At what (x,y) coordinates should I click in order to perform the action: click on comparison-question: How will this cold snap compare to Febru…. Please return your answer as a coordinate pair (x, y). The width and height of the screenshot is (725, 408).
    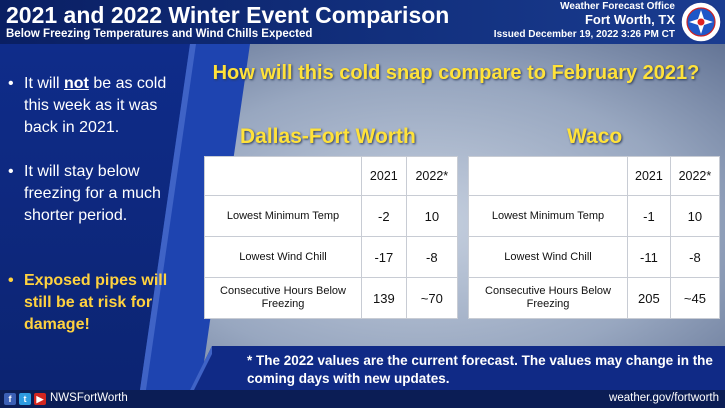
    Looking at the image, I should click on (456, 73).